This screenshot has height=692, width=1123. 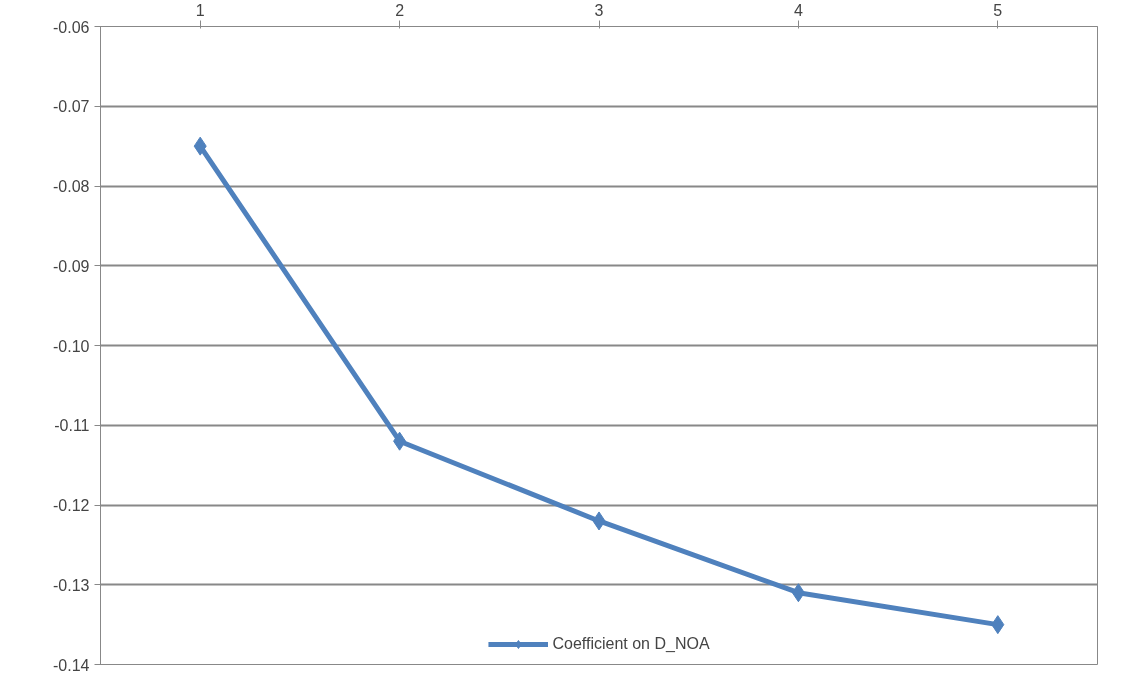 I want to click on y-tick-label: -0.08, so click(x=71, y=186).